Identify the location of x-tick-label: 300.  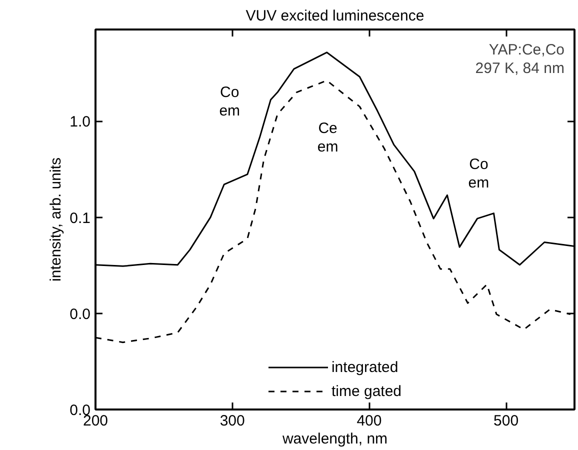
(232, 421).